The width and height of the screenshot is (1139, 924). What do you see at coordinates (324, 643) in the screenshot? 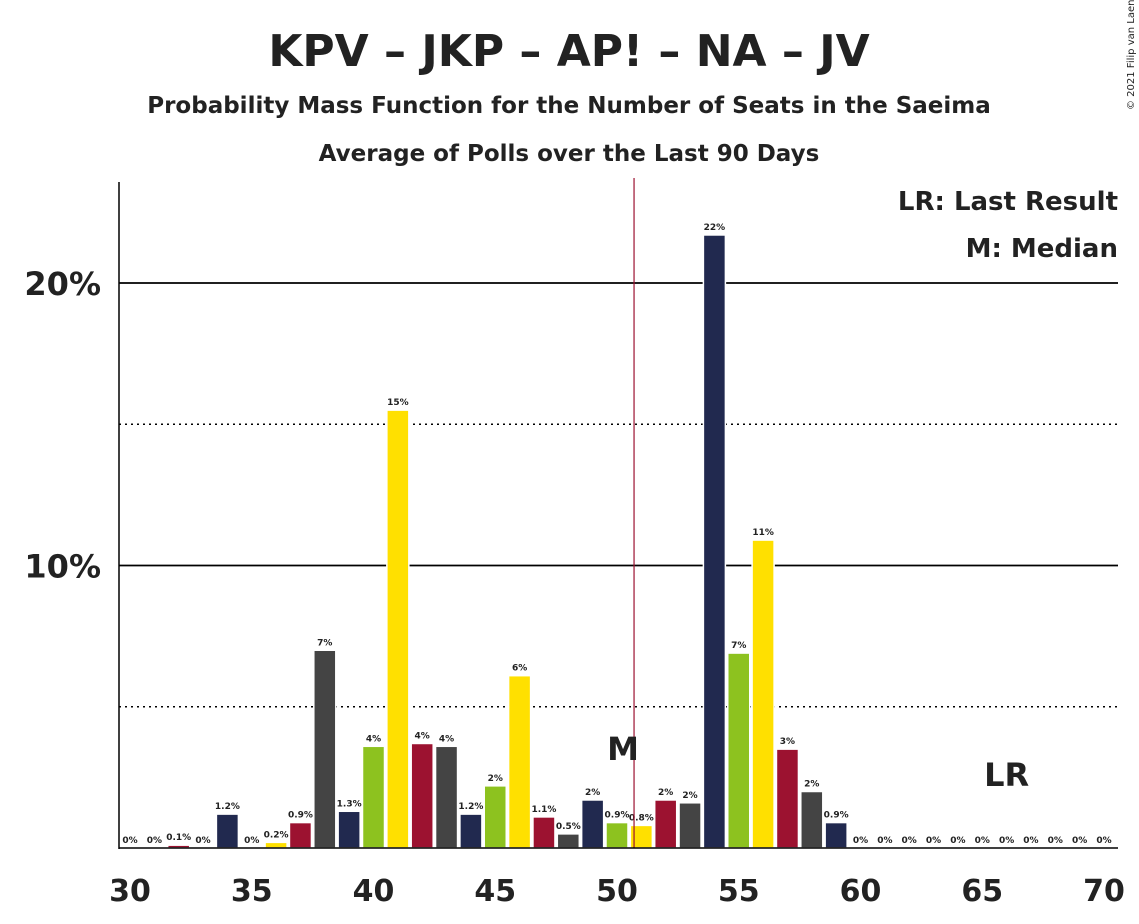
I see `bar-label-38: 7%` at bounding box center [324, 643].